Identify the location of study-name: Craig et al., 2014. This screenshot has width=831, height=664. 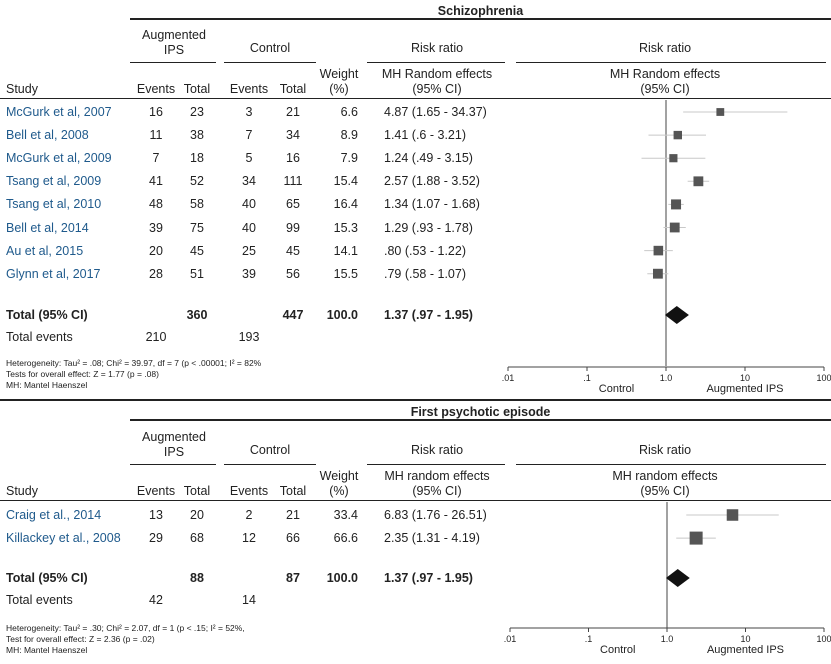
(54, 515).